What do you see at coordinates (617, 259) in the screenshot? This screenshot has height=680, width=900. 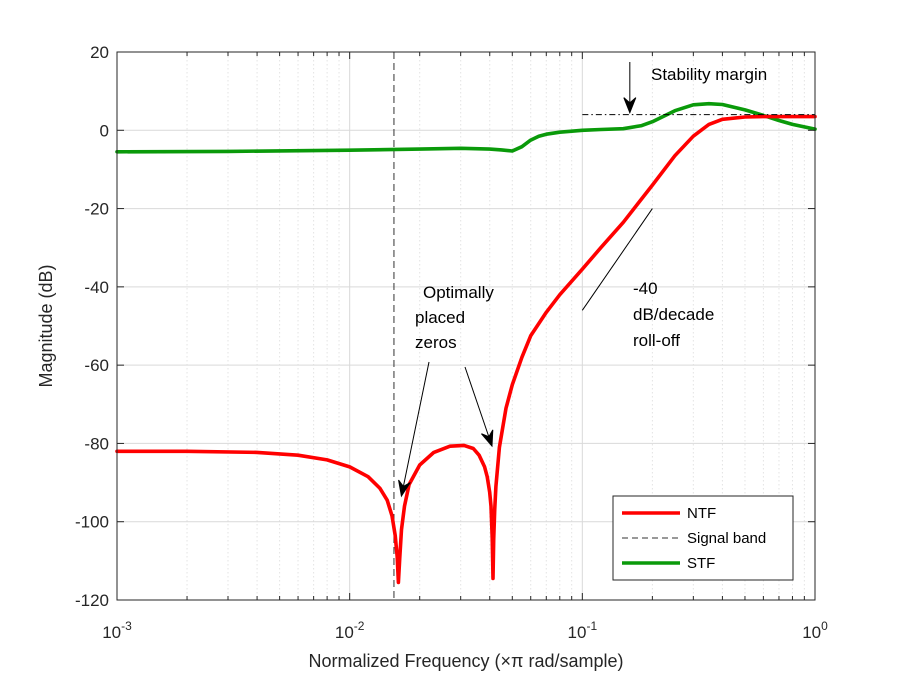 I see `rolloff-guide-line` at bounding box center [617, 259].